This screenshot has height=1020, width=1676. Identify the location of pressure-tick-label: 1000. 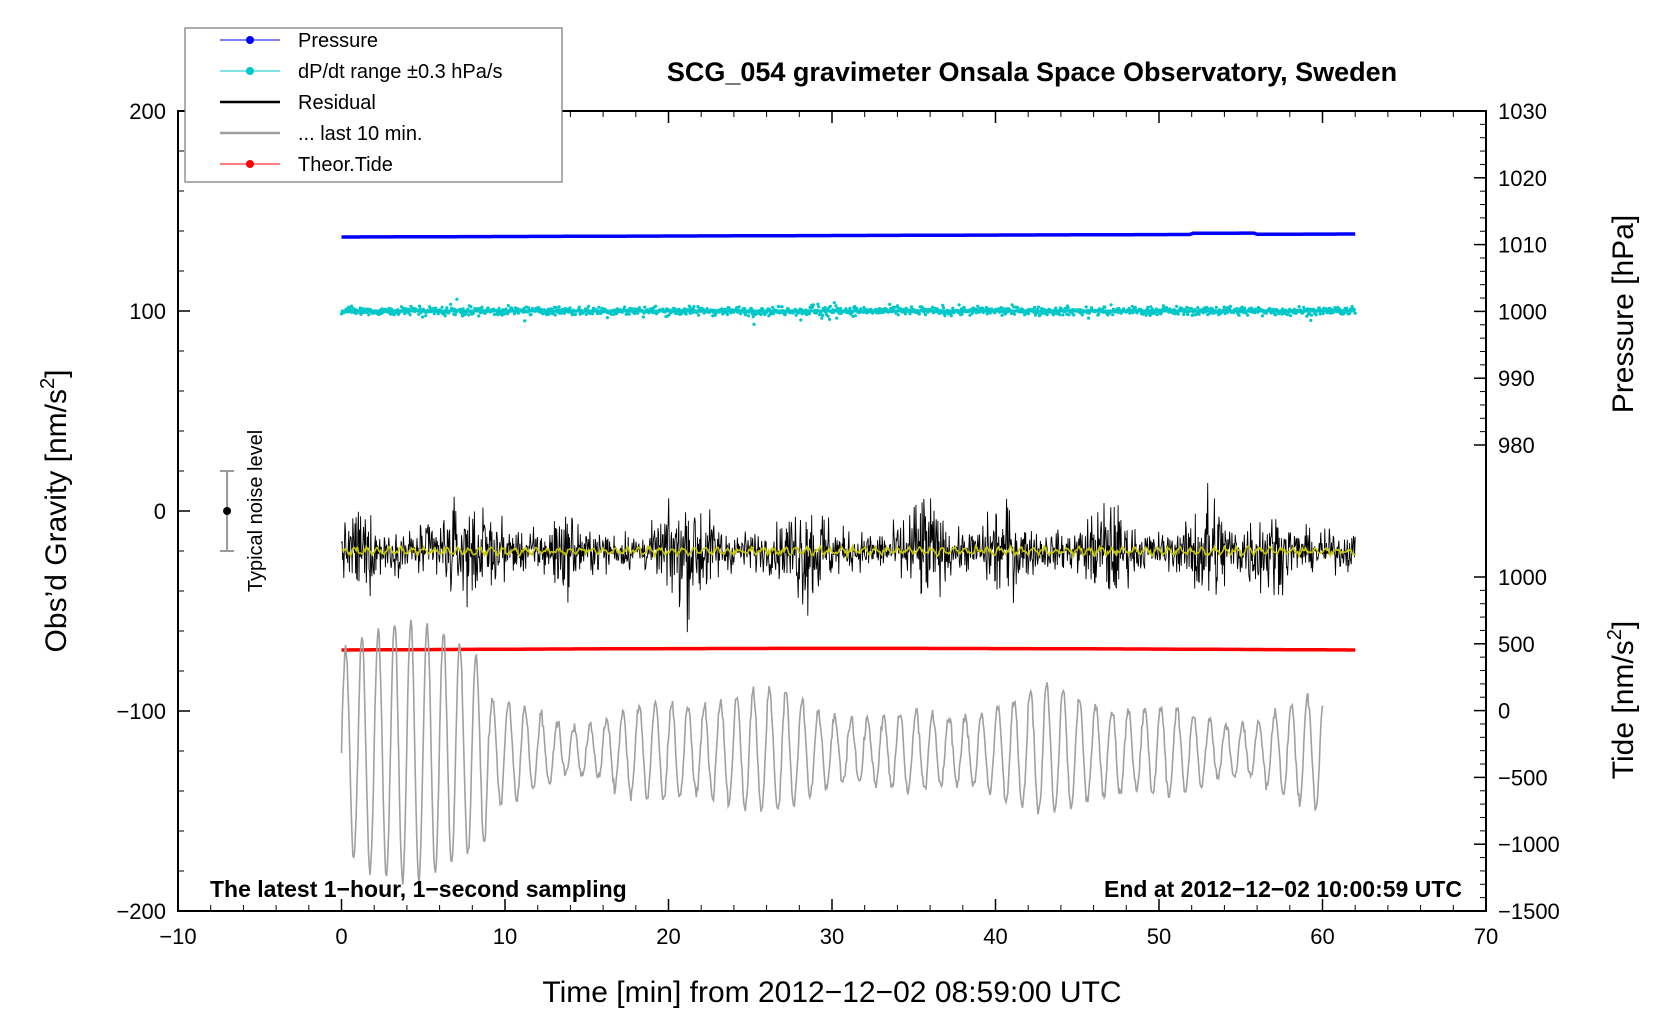
(1522, 311).